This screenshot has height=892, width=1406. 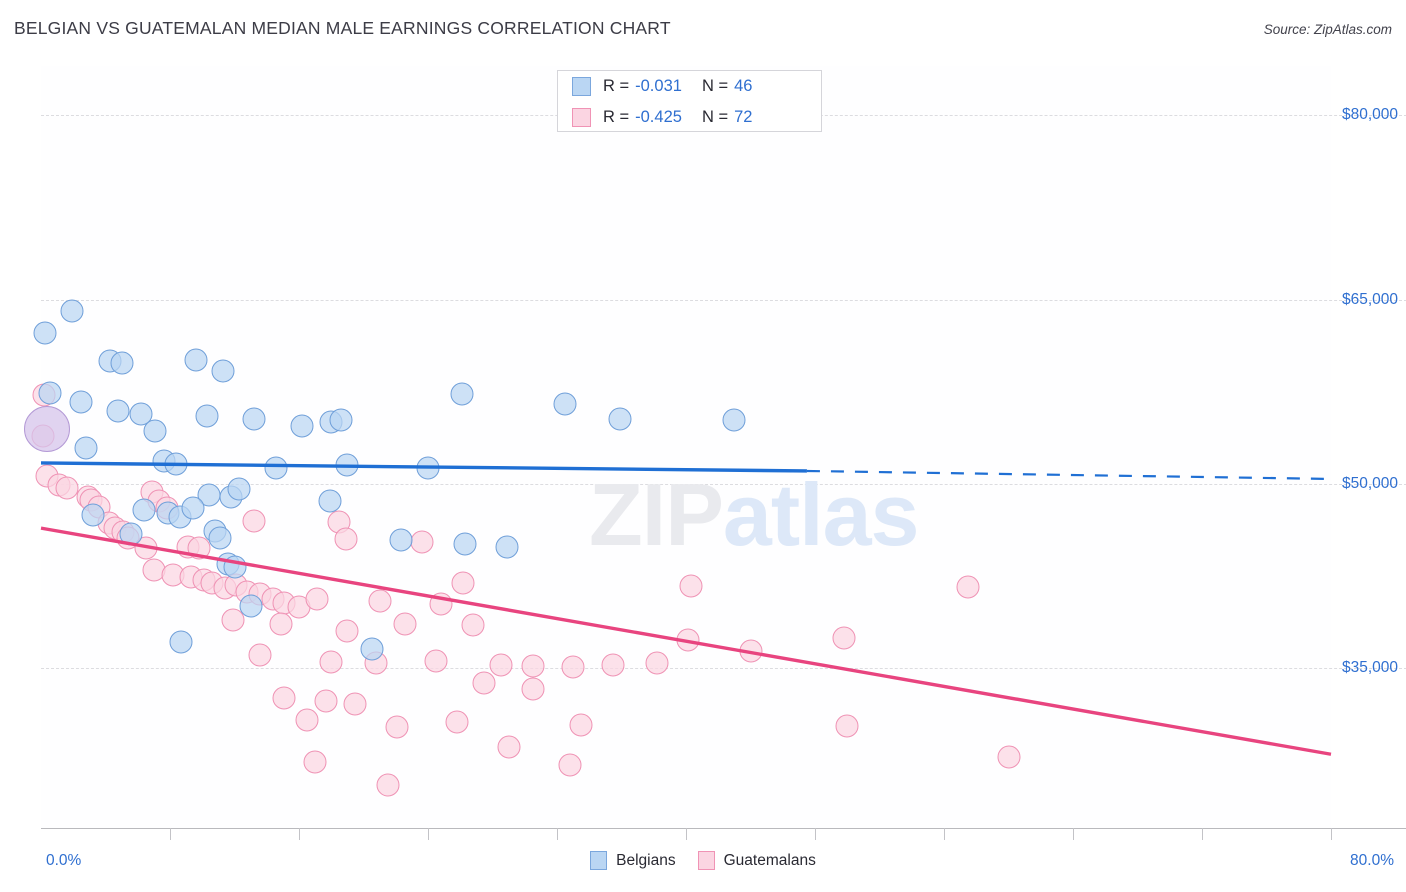 What do you see at coordinates (723, 828) in the screenshot?
I see `x-axis-line` at bounding box center [723, 828].